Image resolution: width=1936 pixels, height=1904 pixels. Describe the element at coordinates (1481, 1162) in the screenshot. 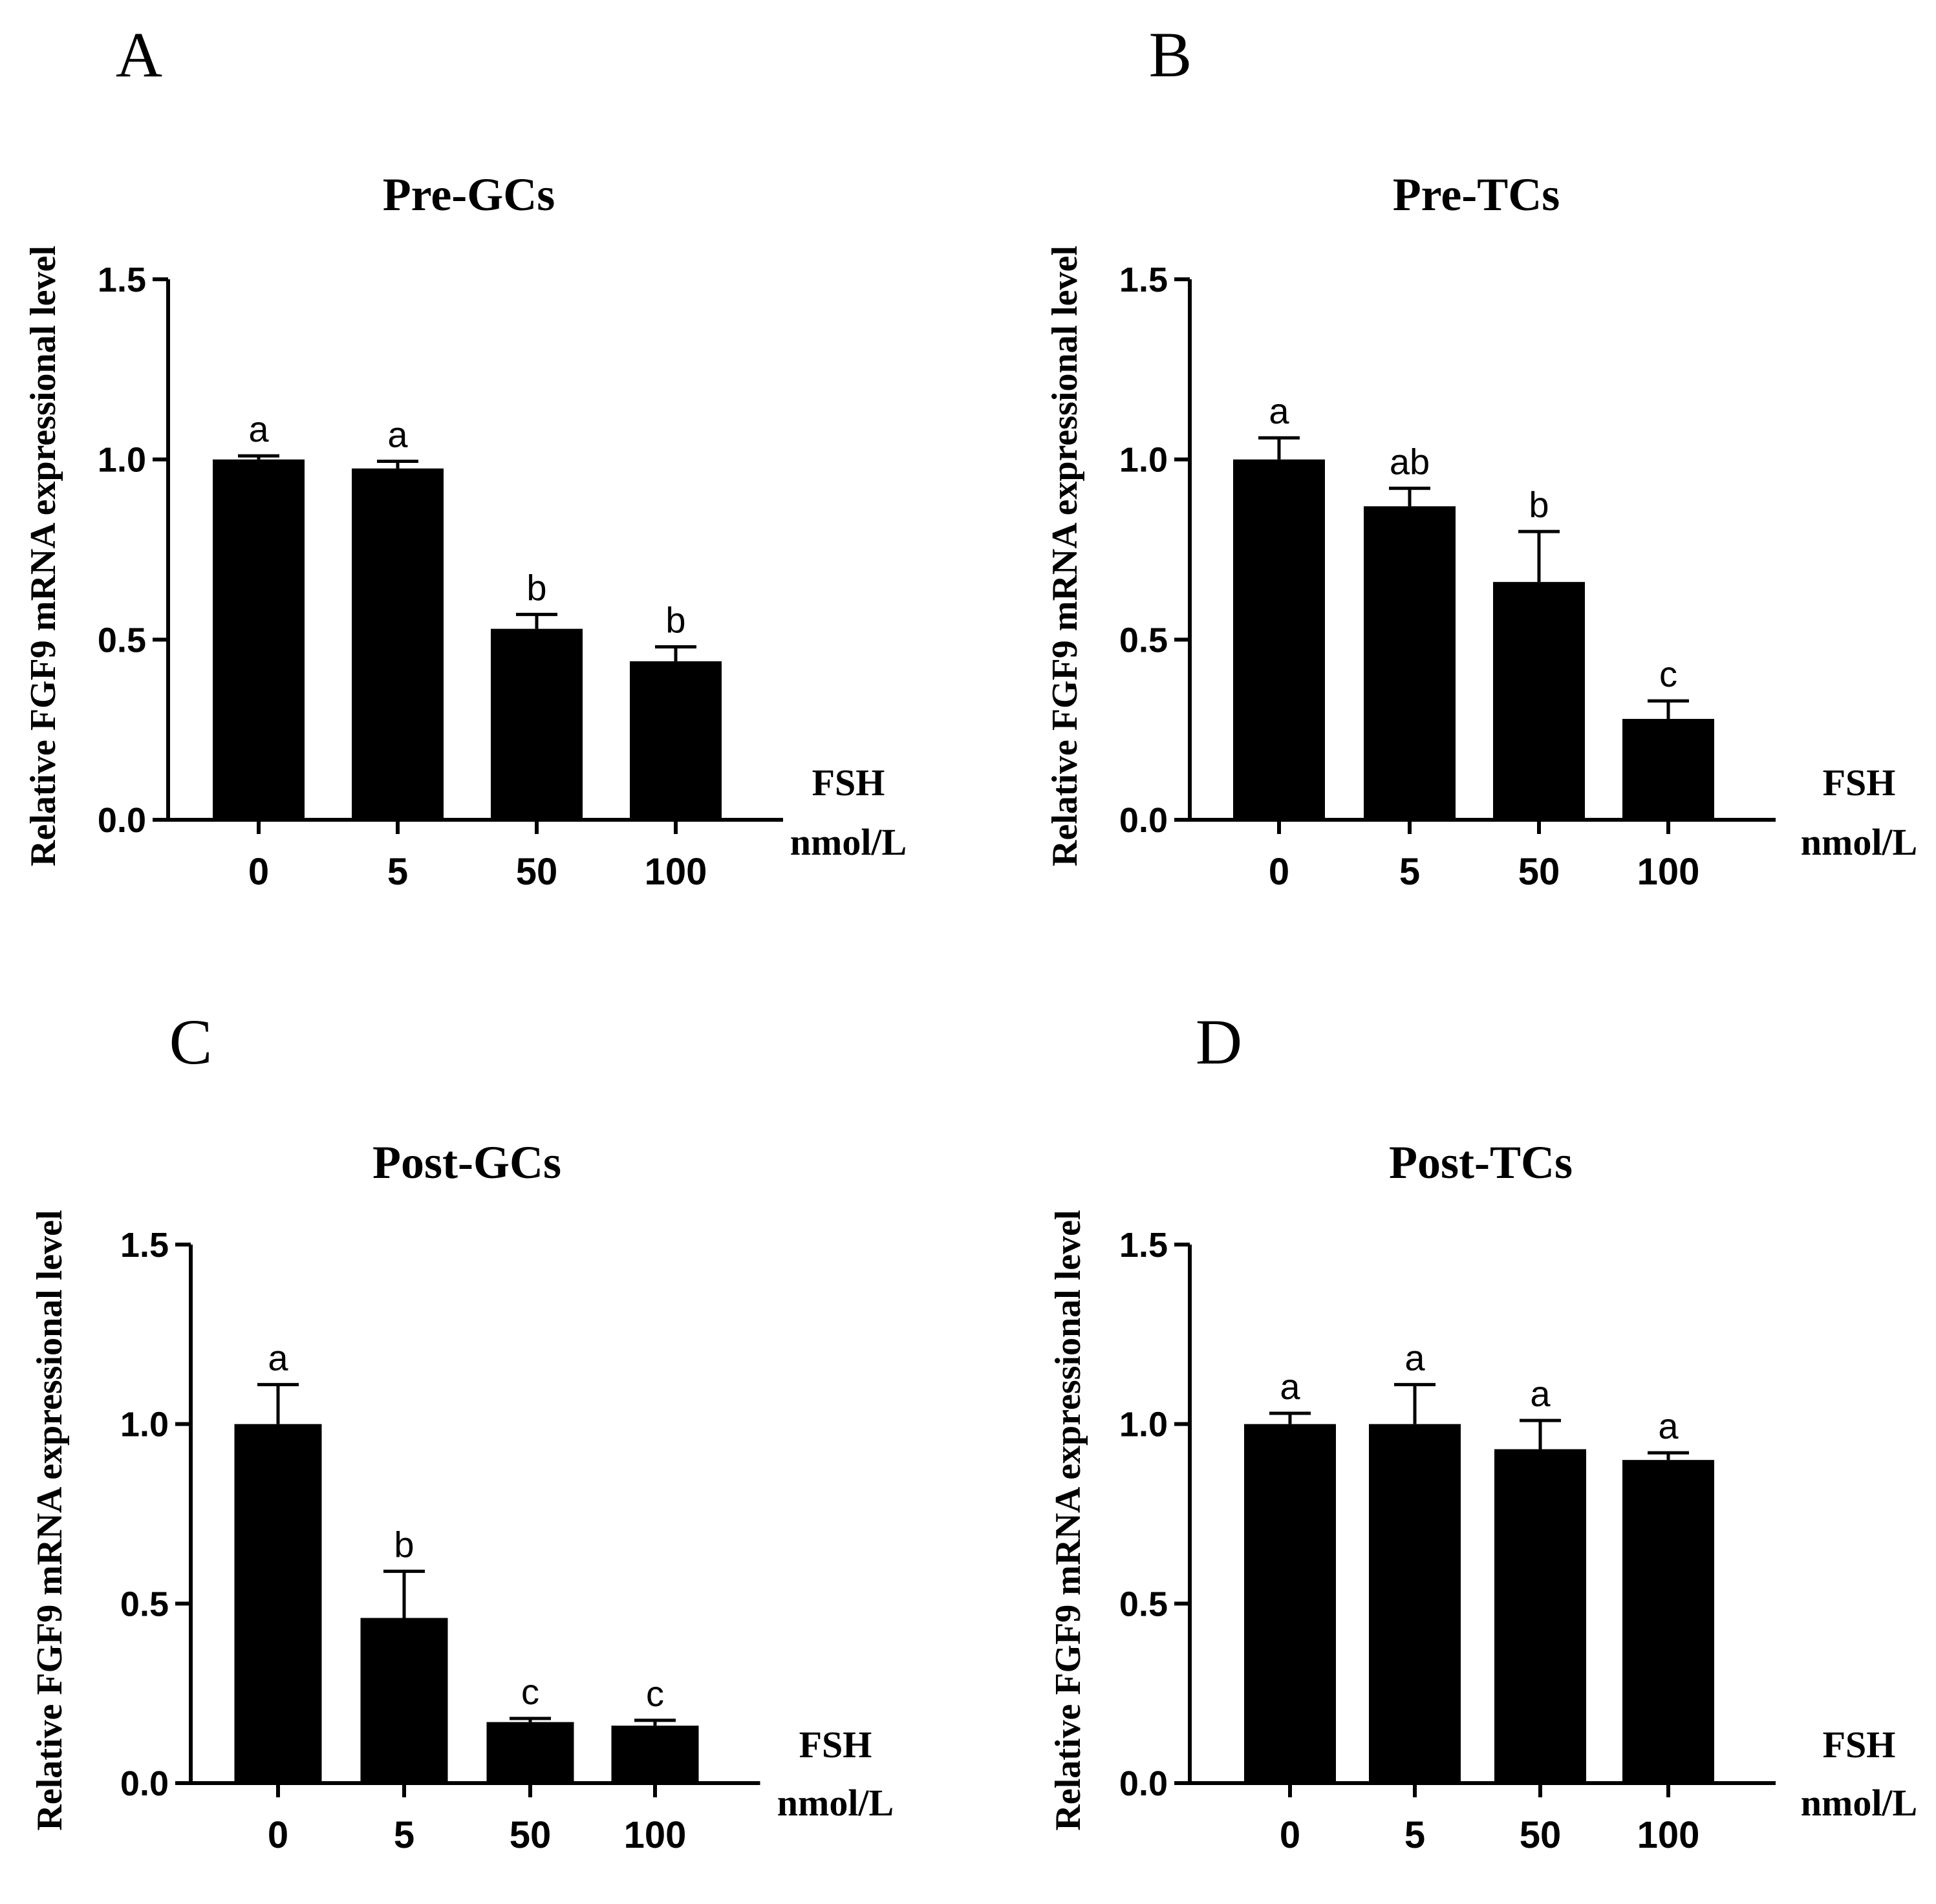

I see `chart-title: Post-TCs` at that location.